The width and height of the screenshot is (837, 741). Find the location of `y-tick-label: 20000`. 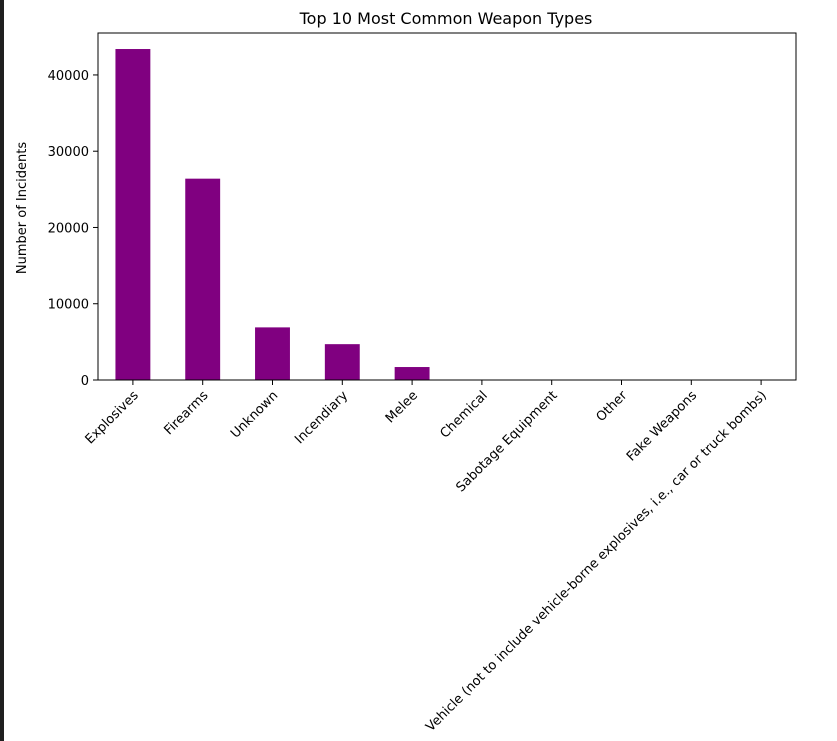

y-tick-label: 20000 is located at coordinates (68, 228).